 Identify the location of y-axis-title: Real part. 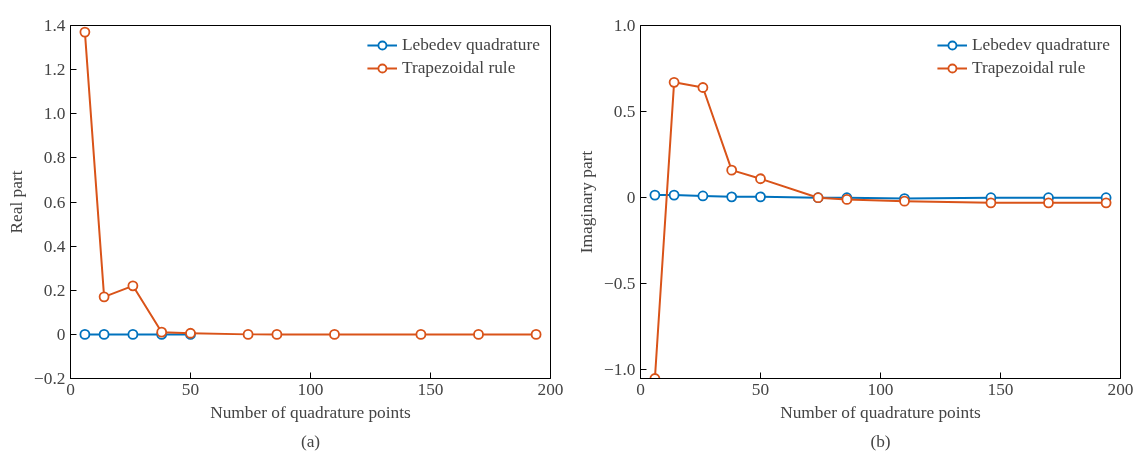
(17, 202).